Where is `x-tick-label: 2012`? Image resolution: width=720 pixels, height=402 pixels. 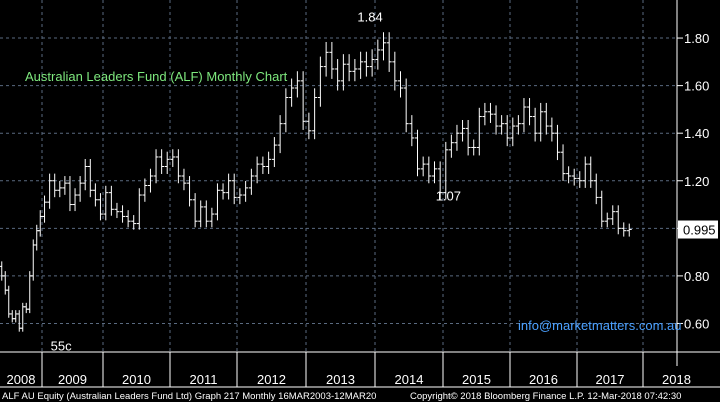
x-tick-label: 2012 is located at coordinates (271, 379).